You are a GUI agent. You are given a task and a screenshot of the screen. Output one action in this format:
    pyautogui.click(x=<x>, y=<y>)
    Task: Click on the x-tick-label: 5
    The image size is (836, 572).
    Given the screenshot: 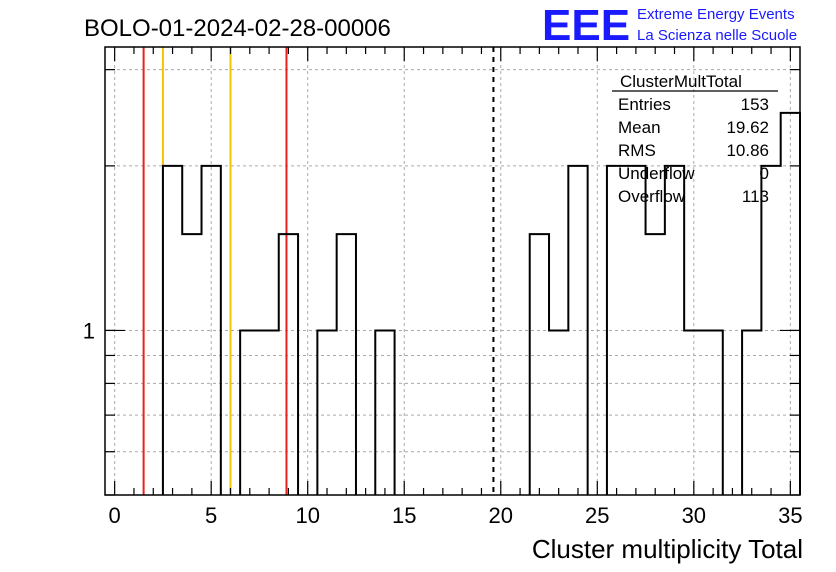 What is the action you would take?
    pyautogui.click(x=211, y=515)
    